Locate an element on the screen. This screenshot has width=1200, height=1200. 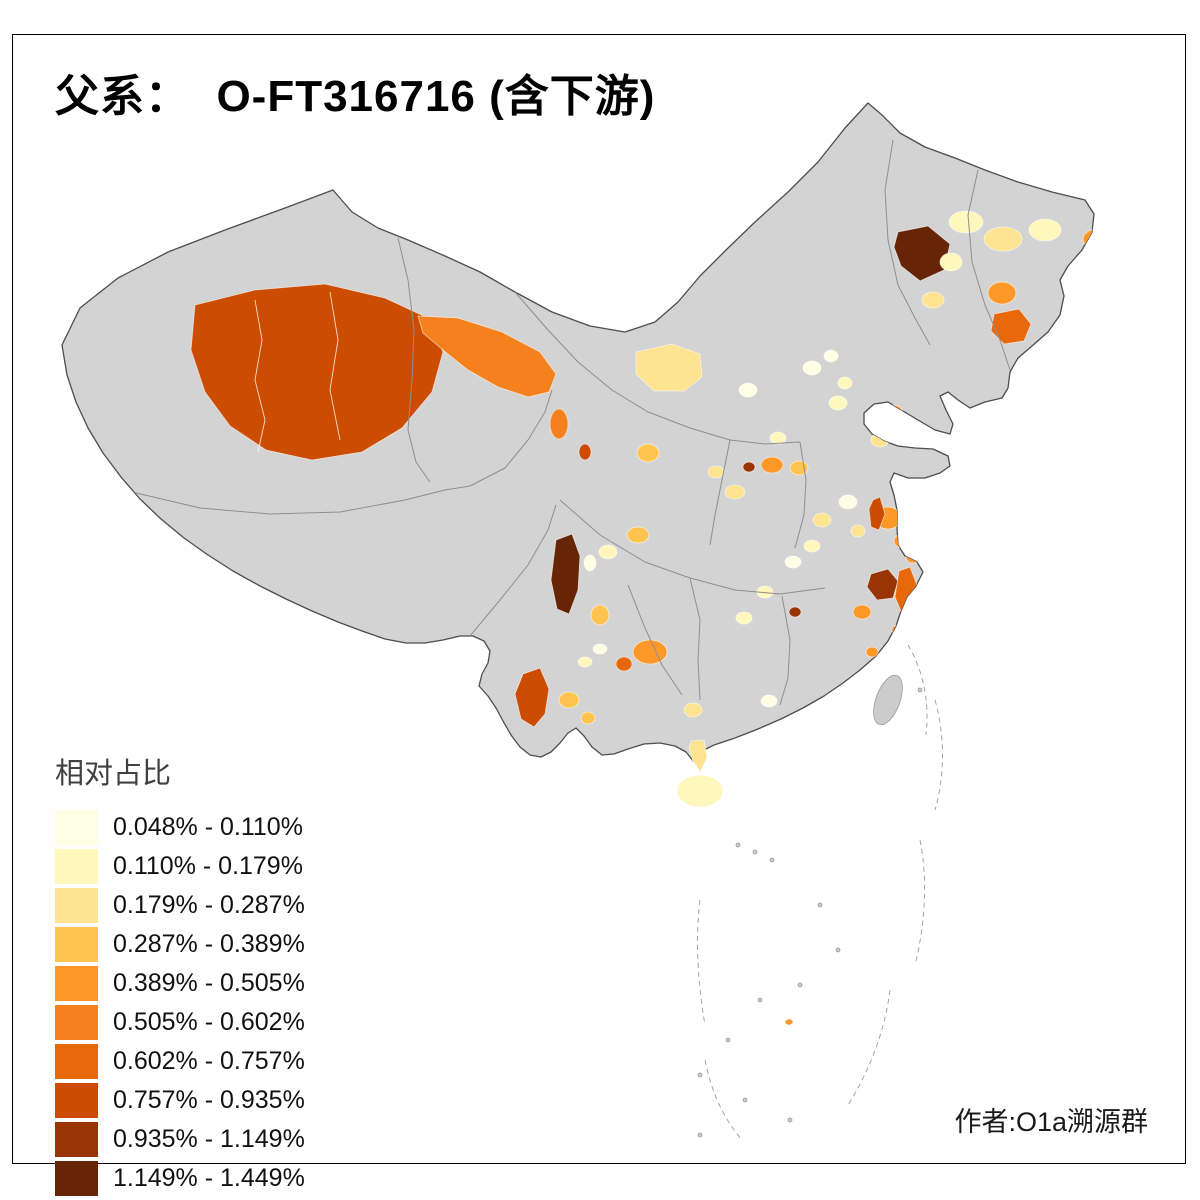
taiwan-island is located at coordinates (888, 700).